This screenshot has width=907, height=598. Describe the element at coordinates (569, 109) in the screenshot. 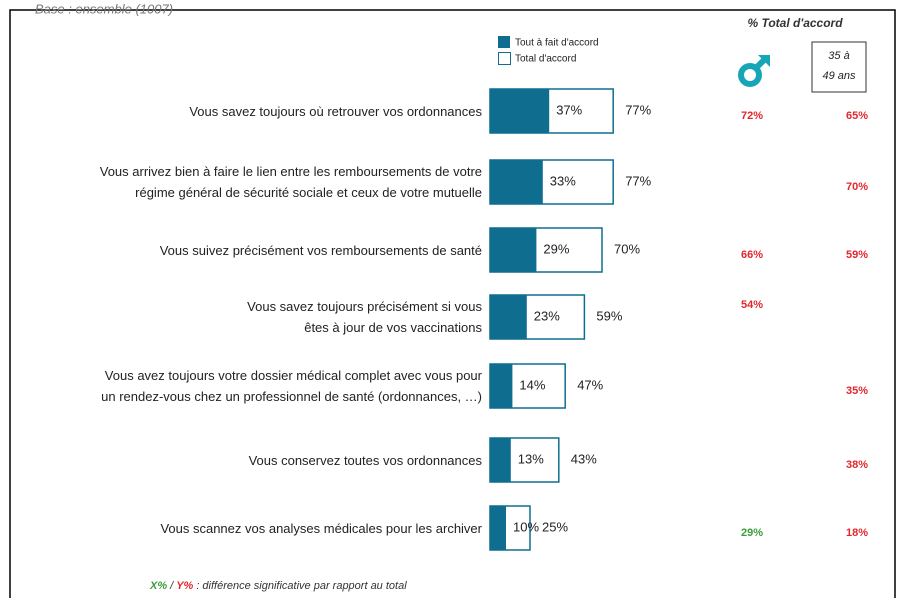

I see `value-label: 37%` at that location.